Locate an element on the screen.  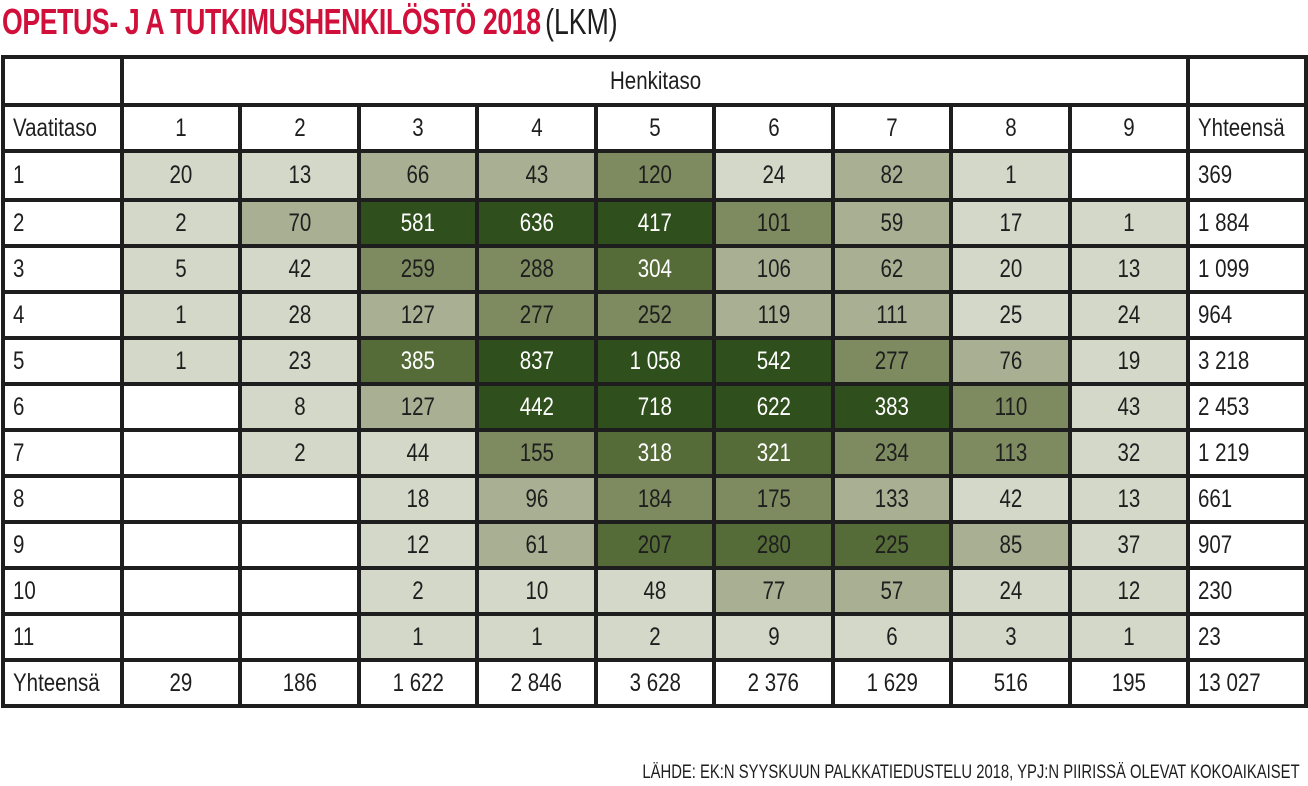
row-total: 1 099 is located at coordinates (1247, 269).